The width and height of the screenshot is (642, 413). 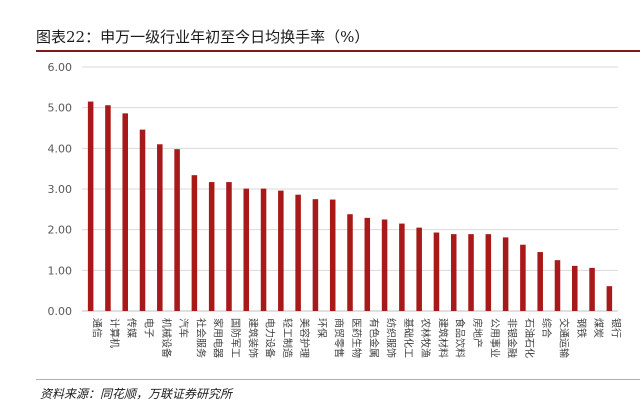 What do you see at coordinates (460, 338) in the screenshot?
I see `x-tick-label: 食品饮料` at bounding box center [460, 338].